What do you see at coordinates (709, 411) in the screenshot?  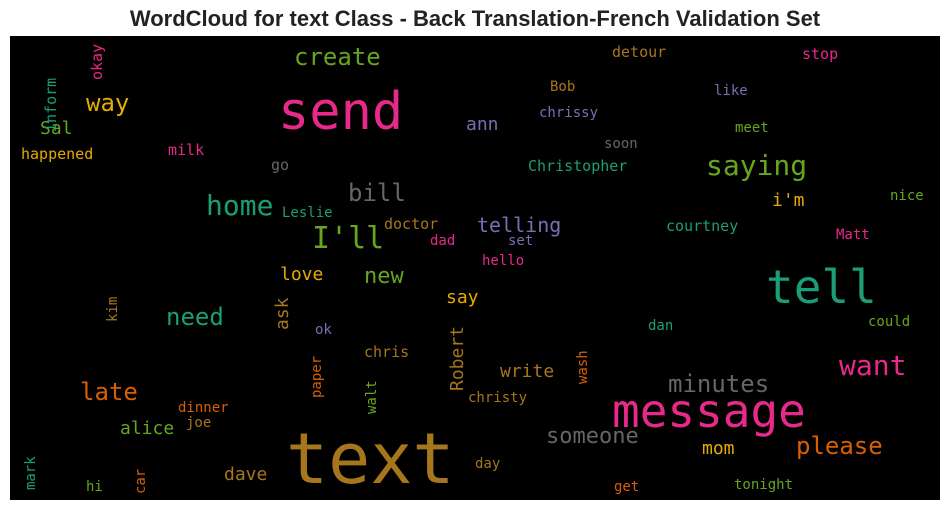 I see `wordcloud-word: message` at bounding box center [709, 411].